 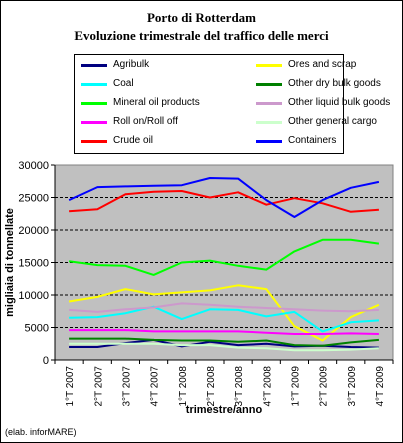 What do you see at coordinates (380, 386) in the screenshot?
I see `x-tick-label: 4°T 2009` at bounding box center [380, 386].